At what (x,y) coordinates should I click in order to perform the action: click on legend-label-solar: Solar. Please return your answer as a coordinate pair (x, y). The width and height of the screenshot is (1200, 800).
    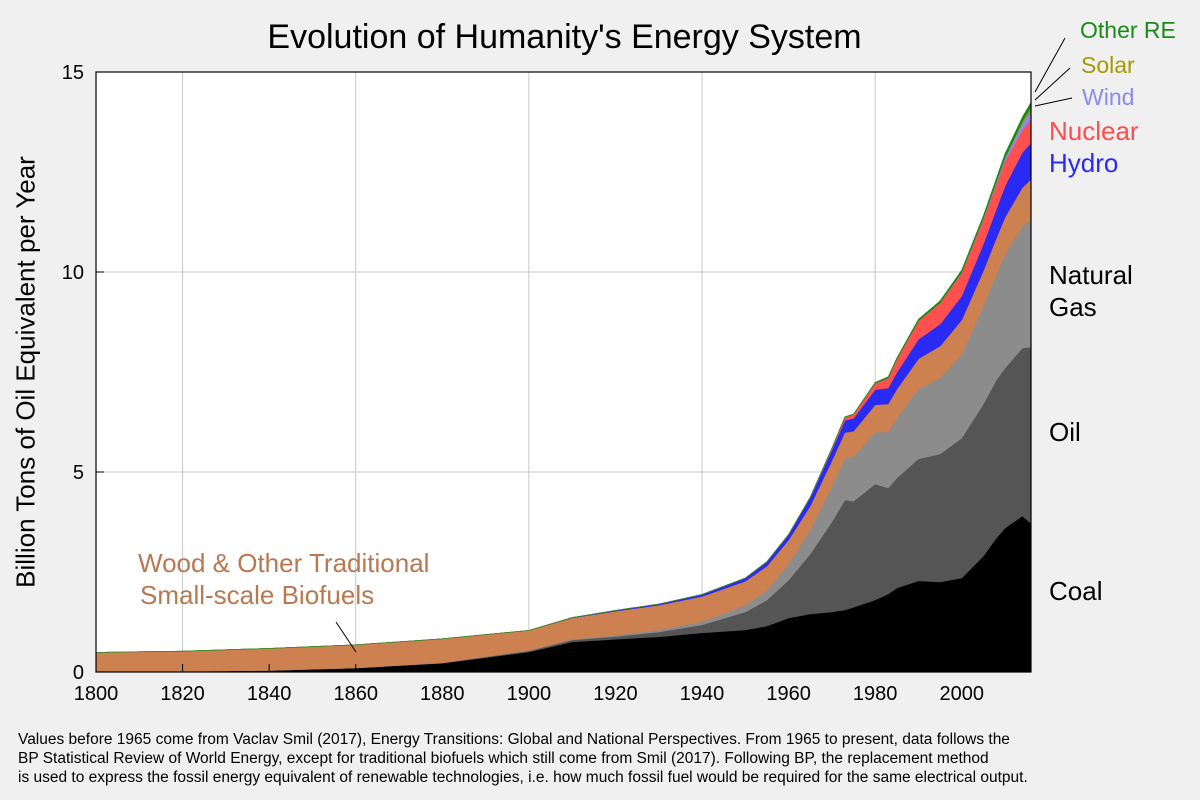
    Looking at the image, I should click on (1108, 65).